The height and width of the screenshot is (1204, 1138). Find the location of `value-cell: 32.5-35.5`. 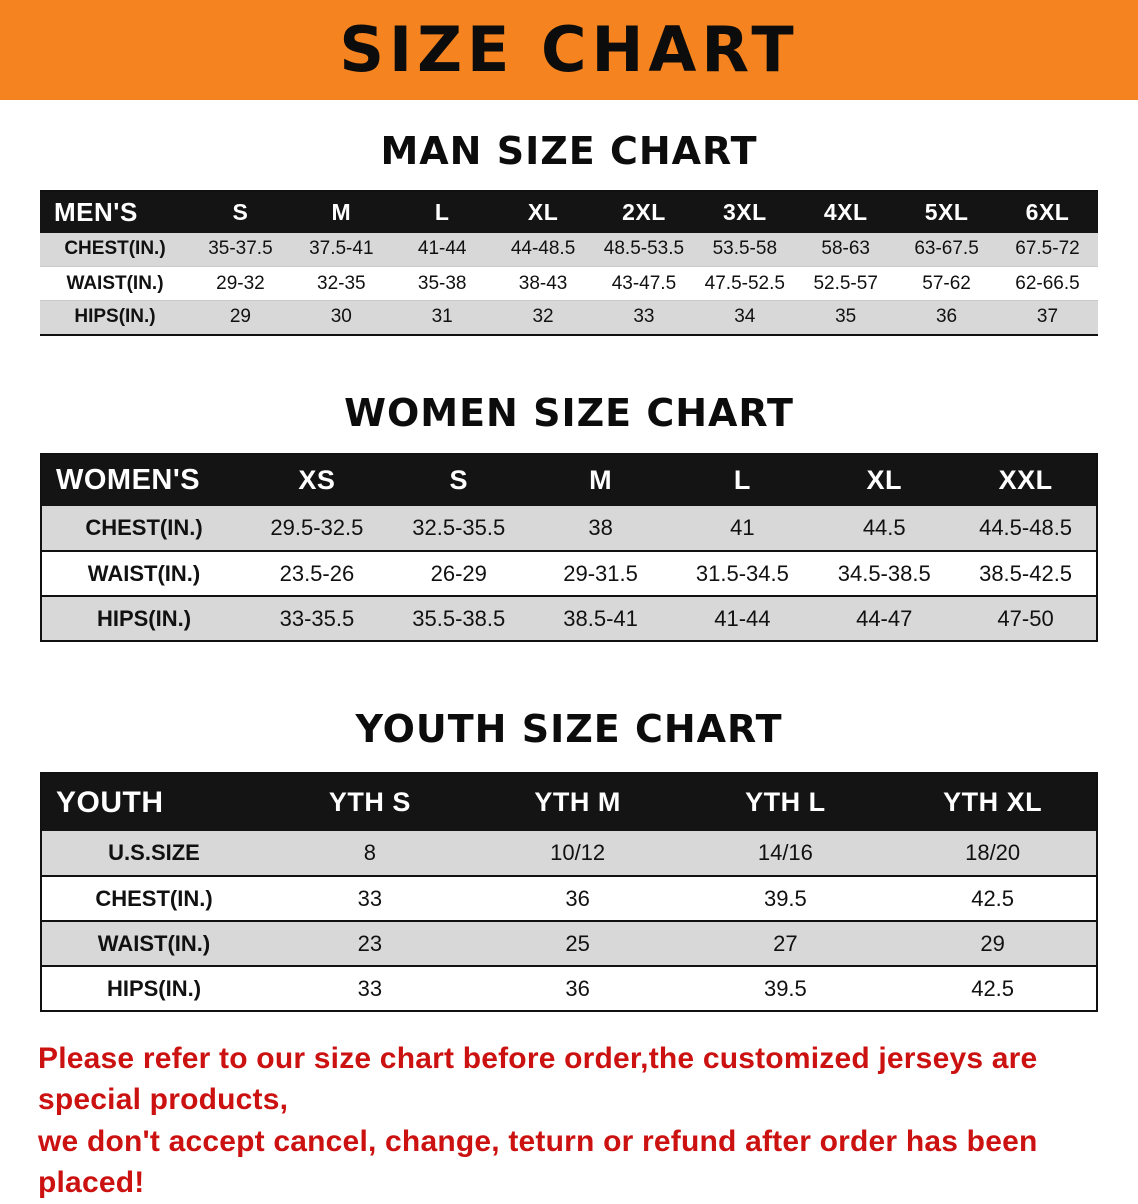

value-cell: 32.5-35.5 is located at coordinates (459, 528).